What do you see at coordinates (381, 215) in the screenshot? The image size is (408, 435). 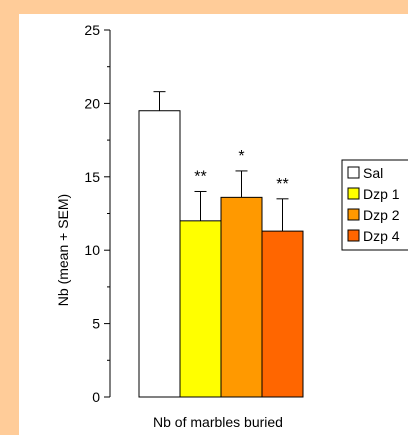 I see `legend-label: Dzp 2` at bounding box center [381, 215].